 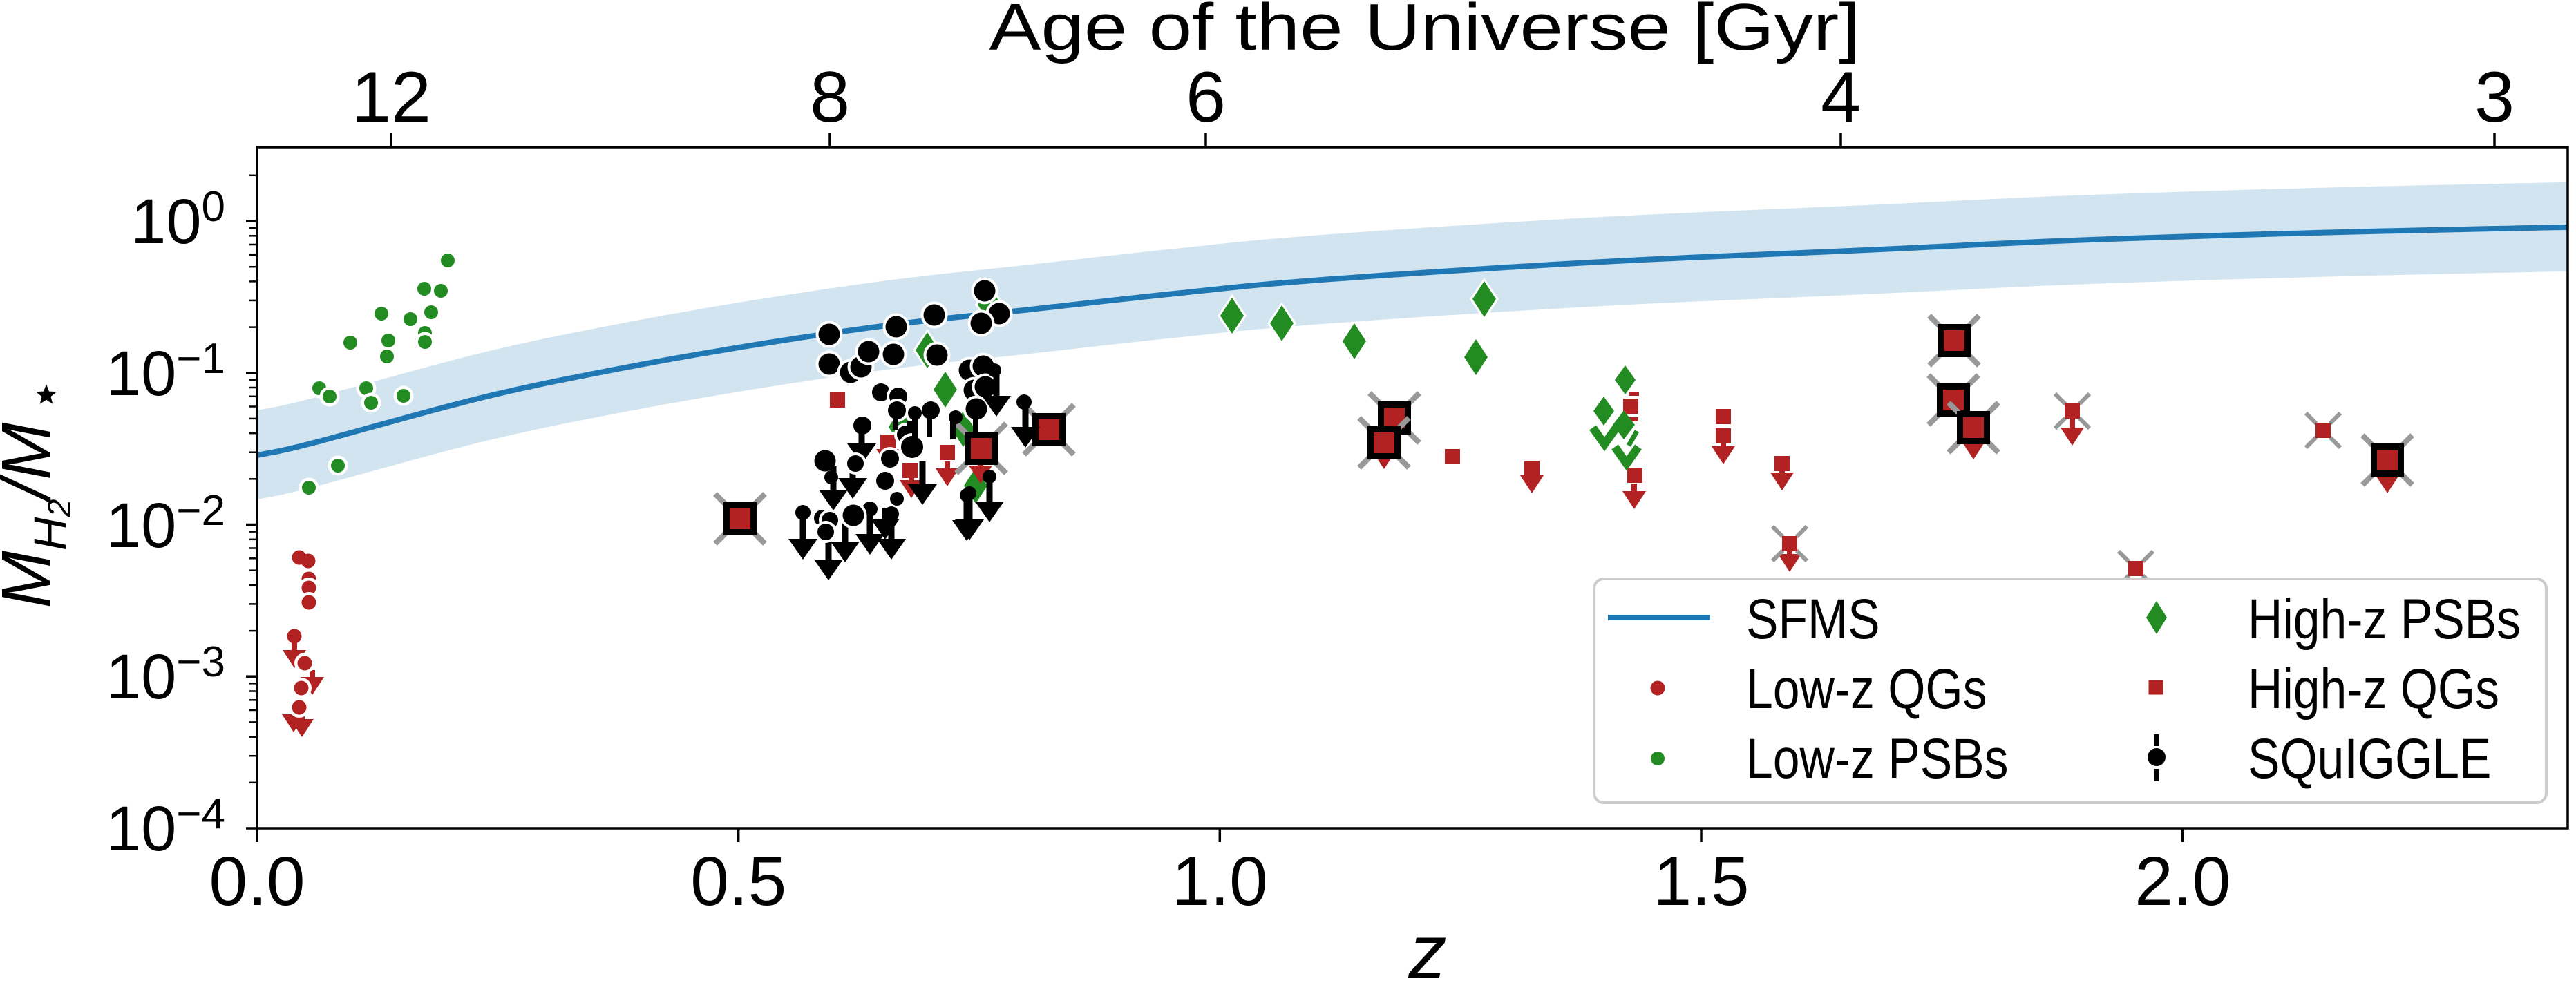 I want to click on svg-text: Low-z QGs, so click(x=1866, y=690).